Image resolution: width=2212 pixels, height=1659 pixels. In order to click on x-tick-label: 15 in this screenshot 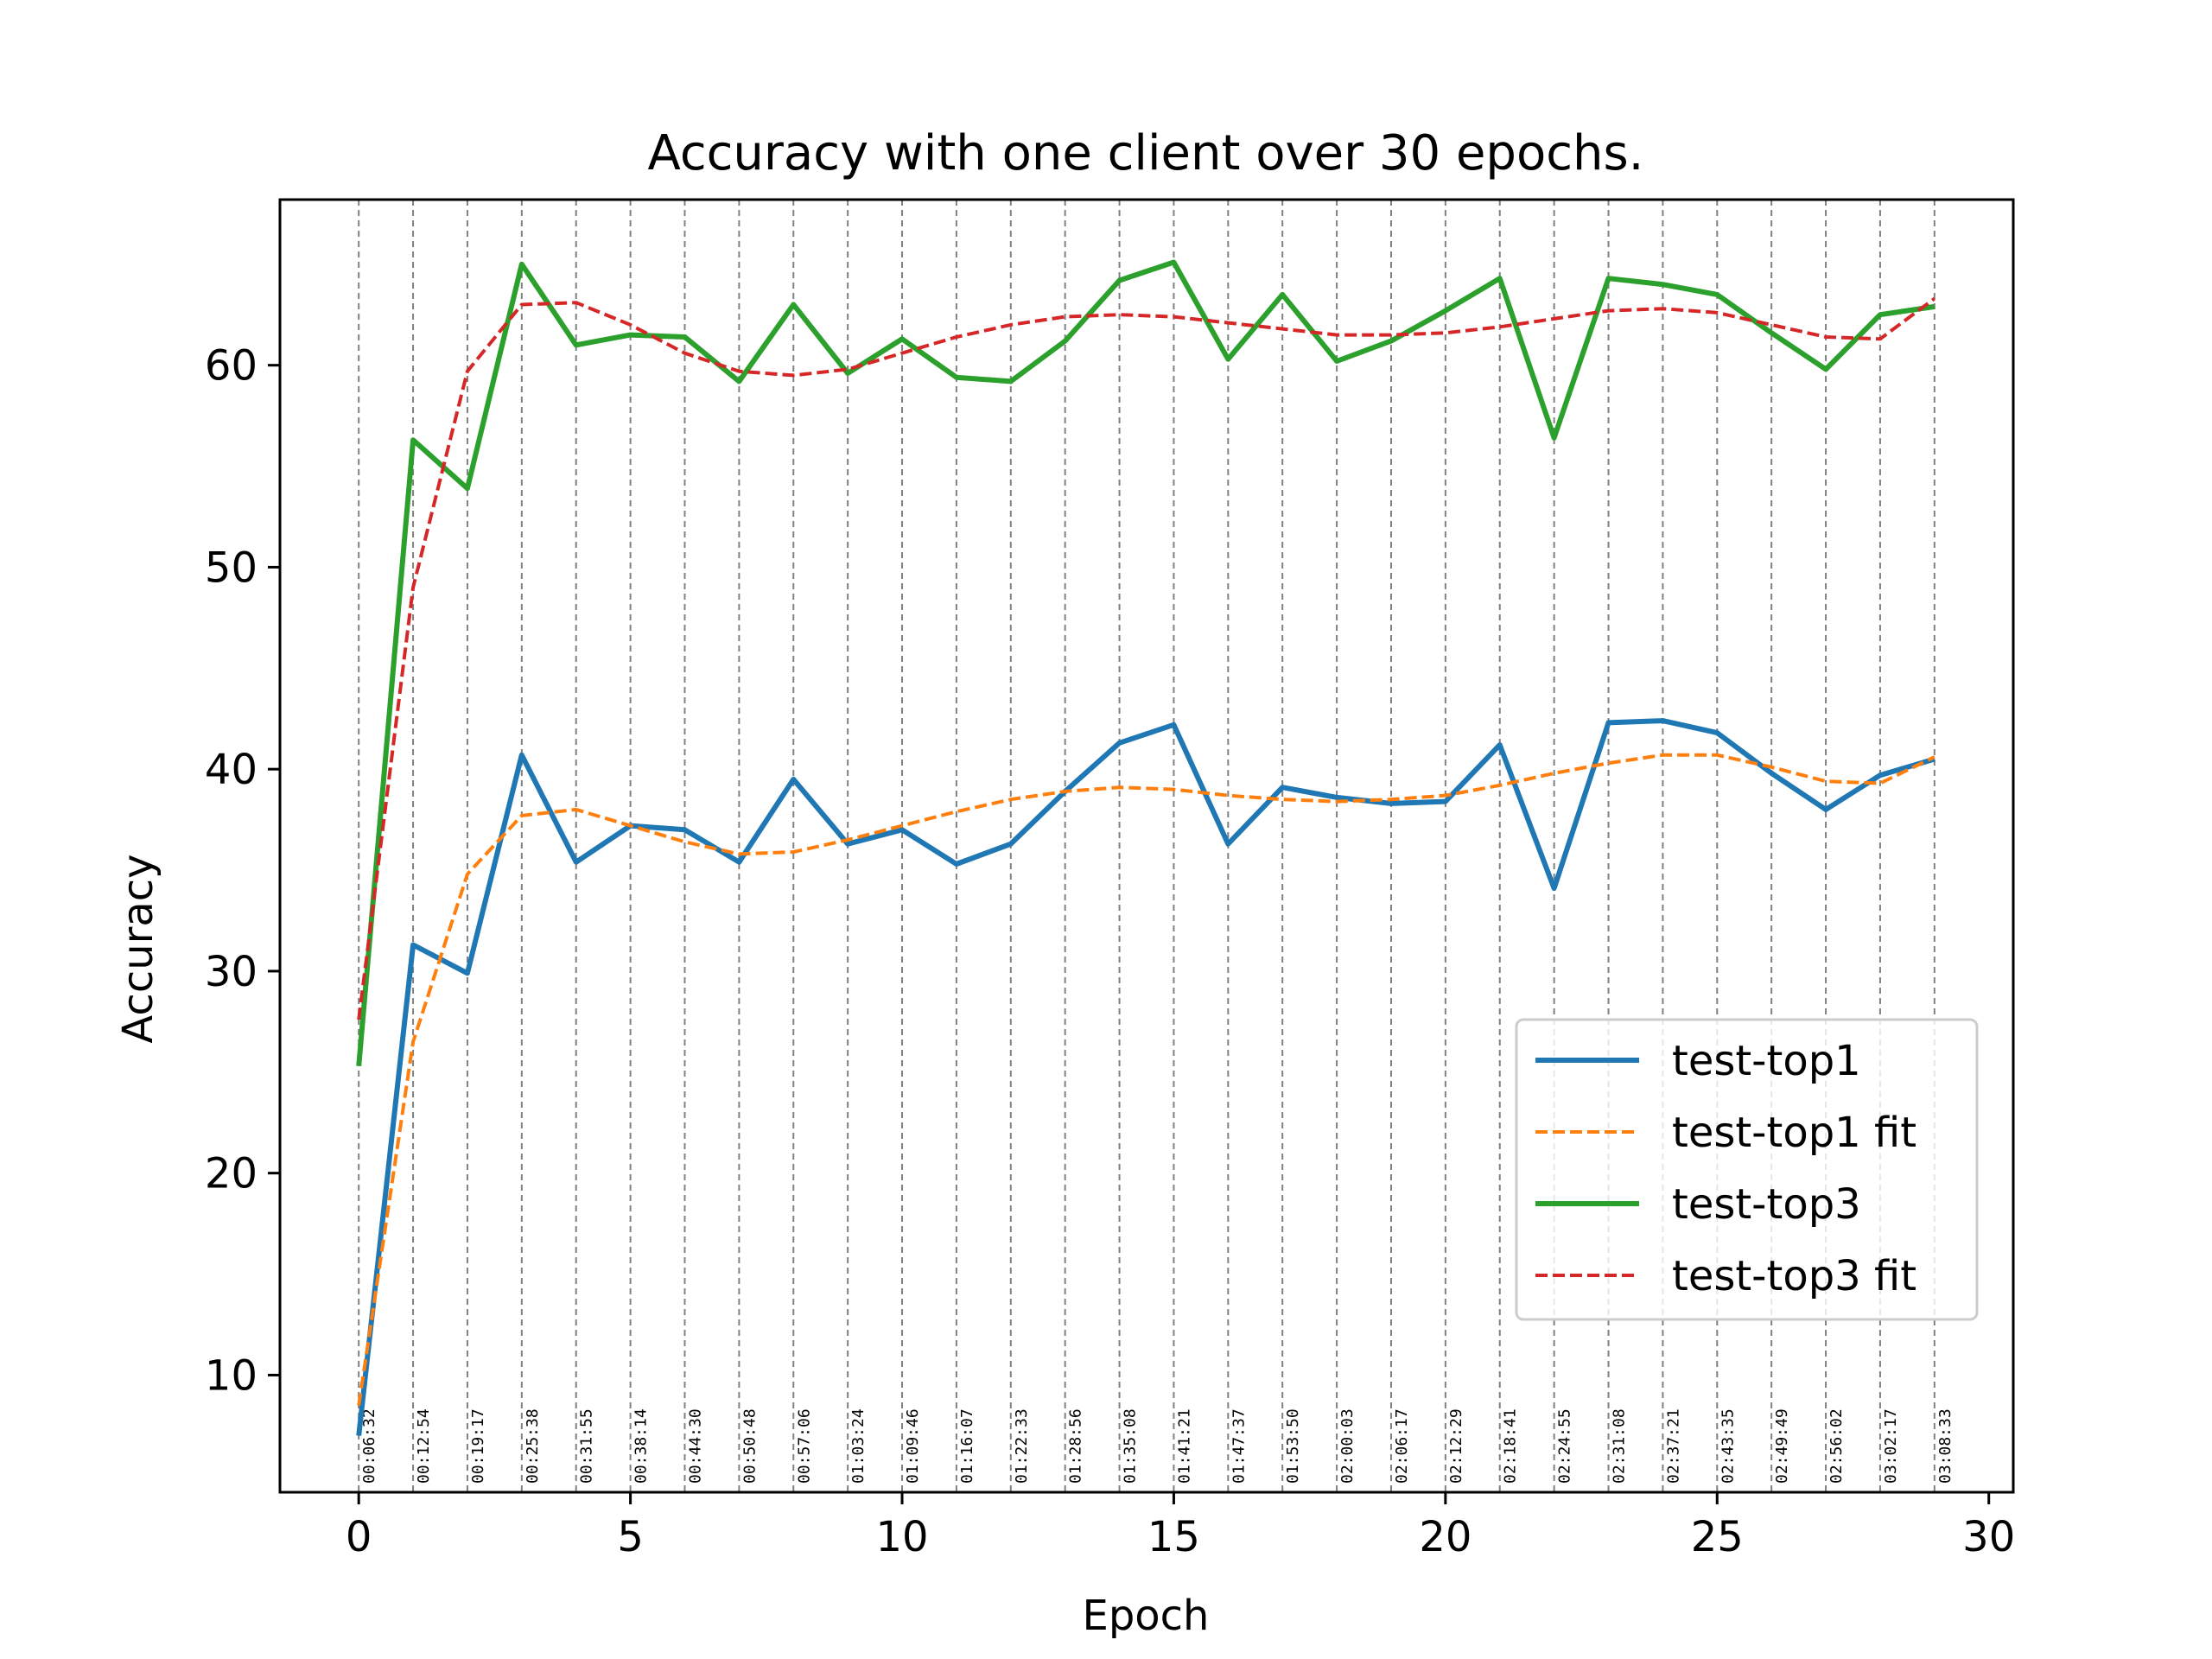, I will do `click(1173, 1537)`.